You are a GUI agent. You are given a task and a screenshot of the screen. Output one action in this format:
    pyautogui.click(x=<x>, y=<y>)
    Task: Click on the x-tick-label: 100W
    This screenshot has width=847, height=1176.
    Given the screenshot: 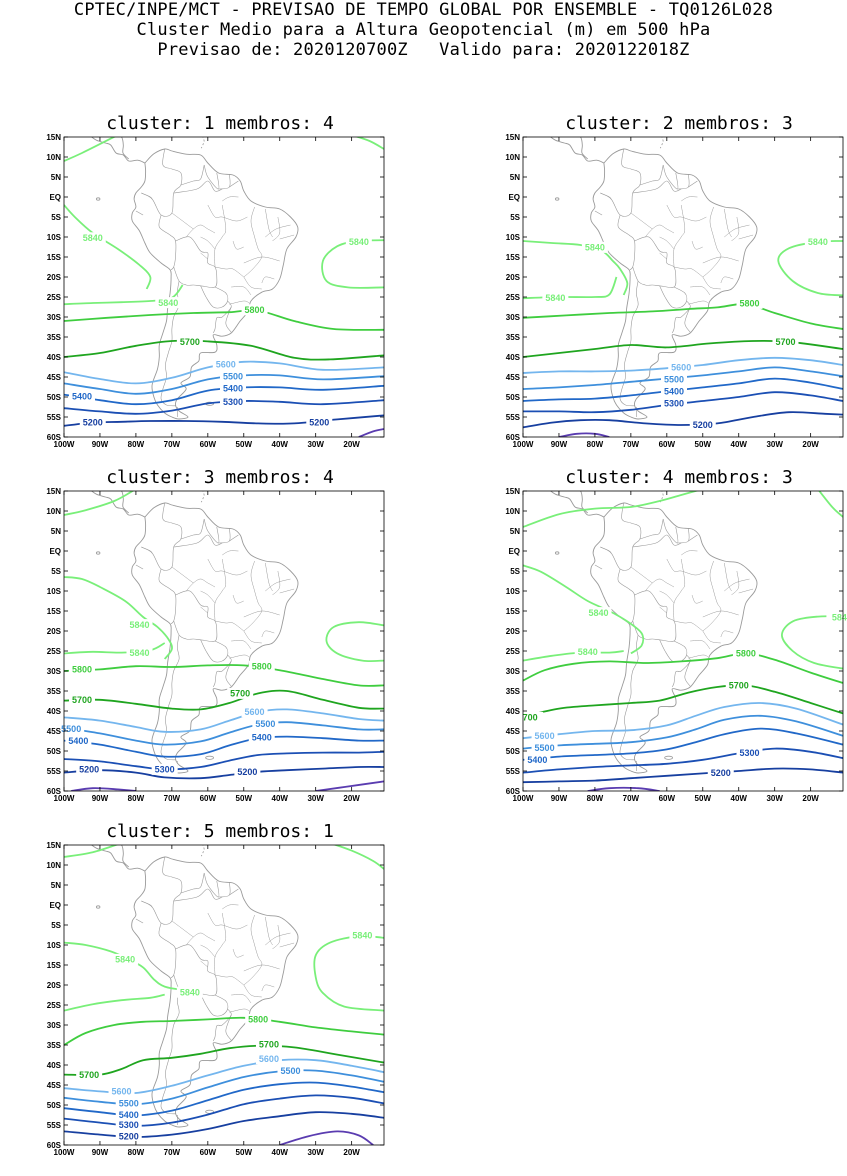 What is the action you would take?
    pyautogui.click(x=523, y=798)
    